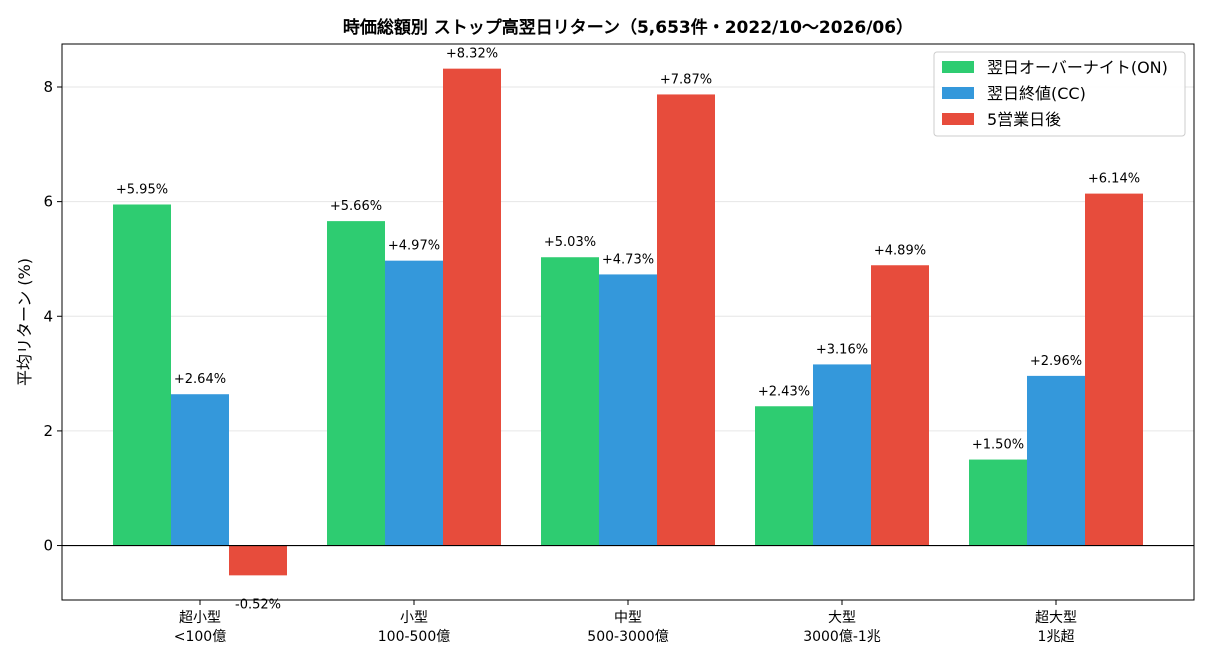 This screenshot has height=660, width=1210. Describe the element at coordinates (686, 79) in the screenshot. I see `data-label: +7.87%` at that location.